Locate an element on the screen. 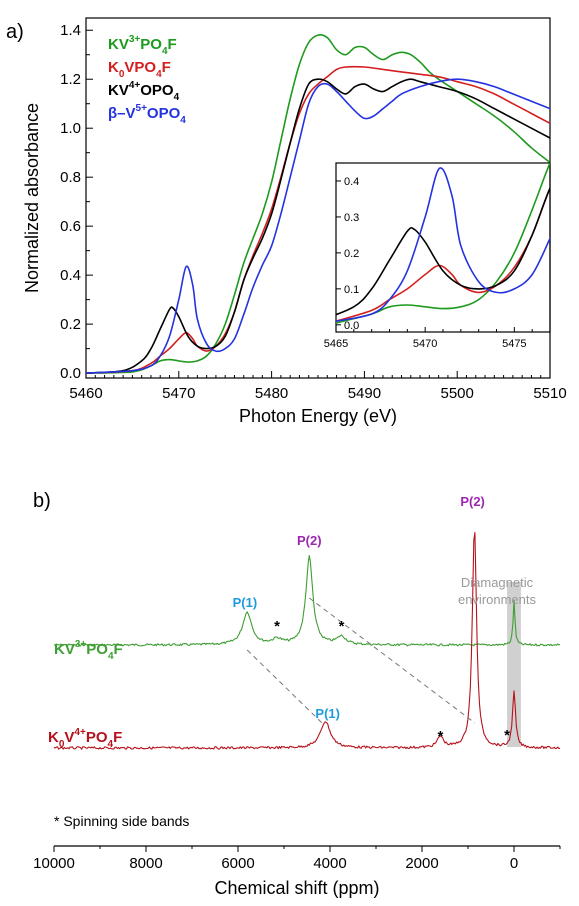 This screenshot has width=579, height=906. inset-y-tick-label: 0.3 is located at coordinates (351, 218).